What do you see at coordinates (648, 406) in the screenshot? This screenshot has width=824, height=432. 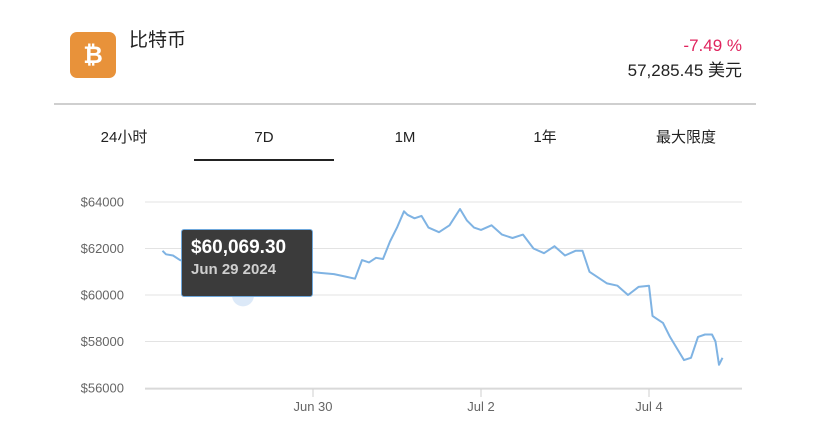 I see `x-tick-label: Jul 4` at bounding box center [648, 406].